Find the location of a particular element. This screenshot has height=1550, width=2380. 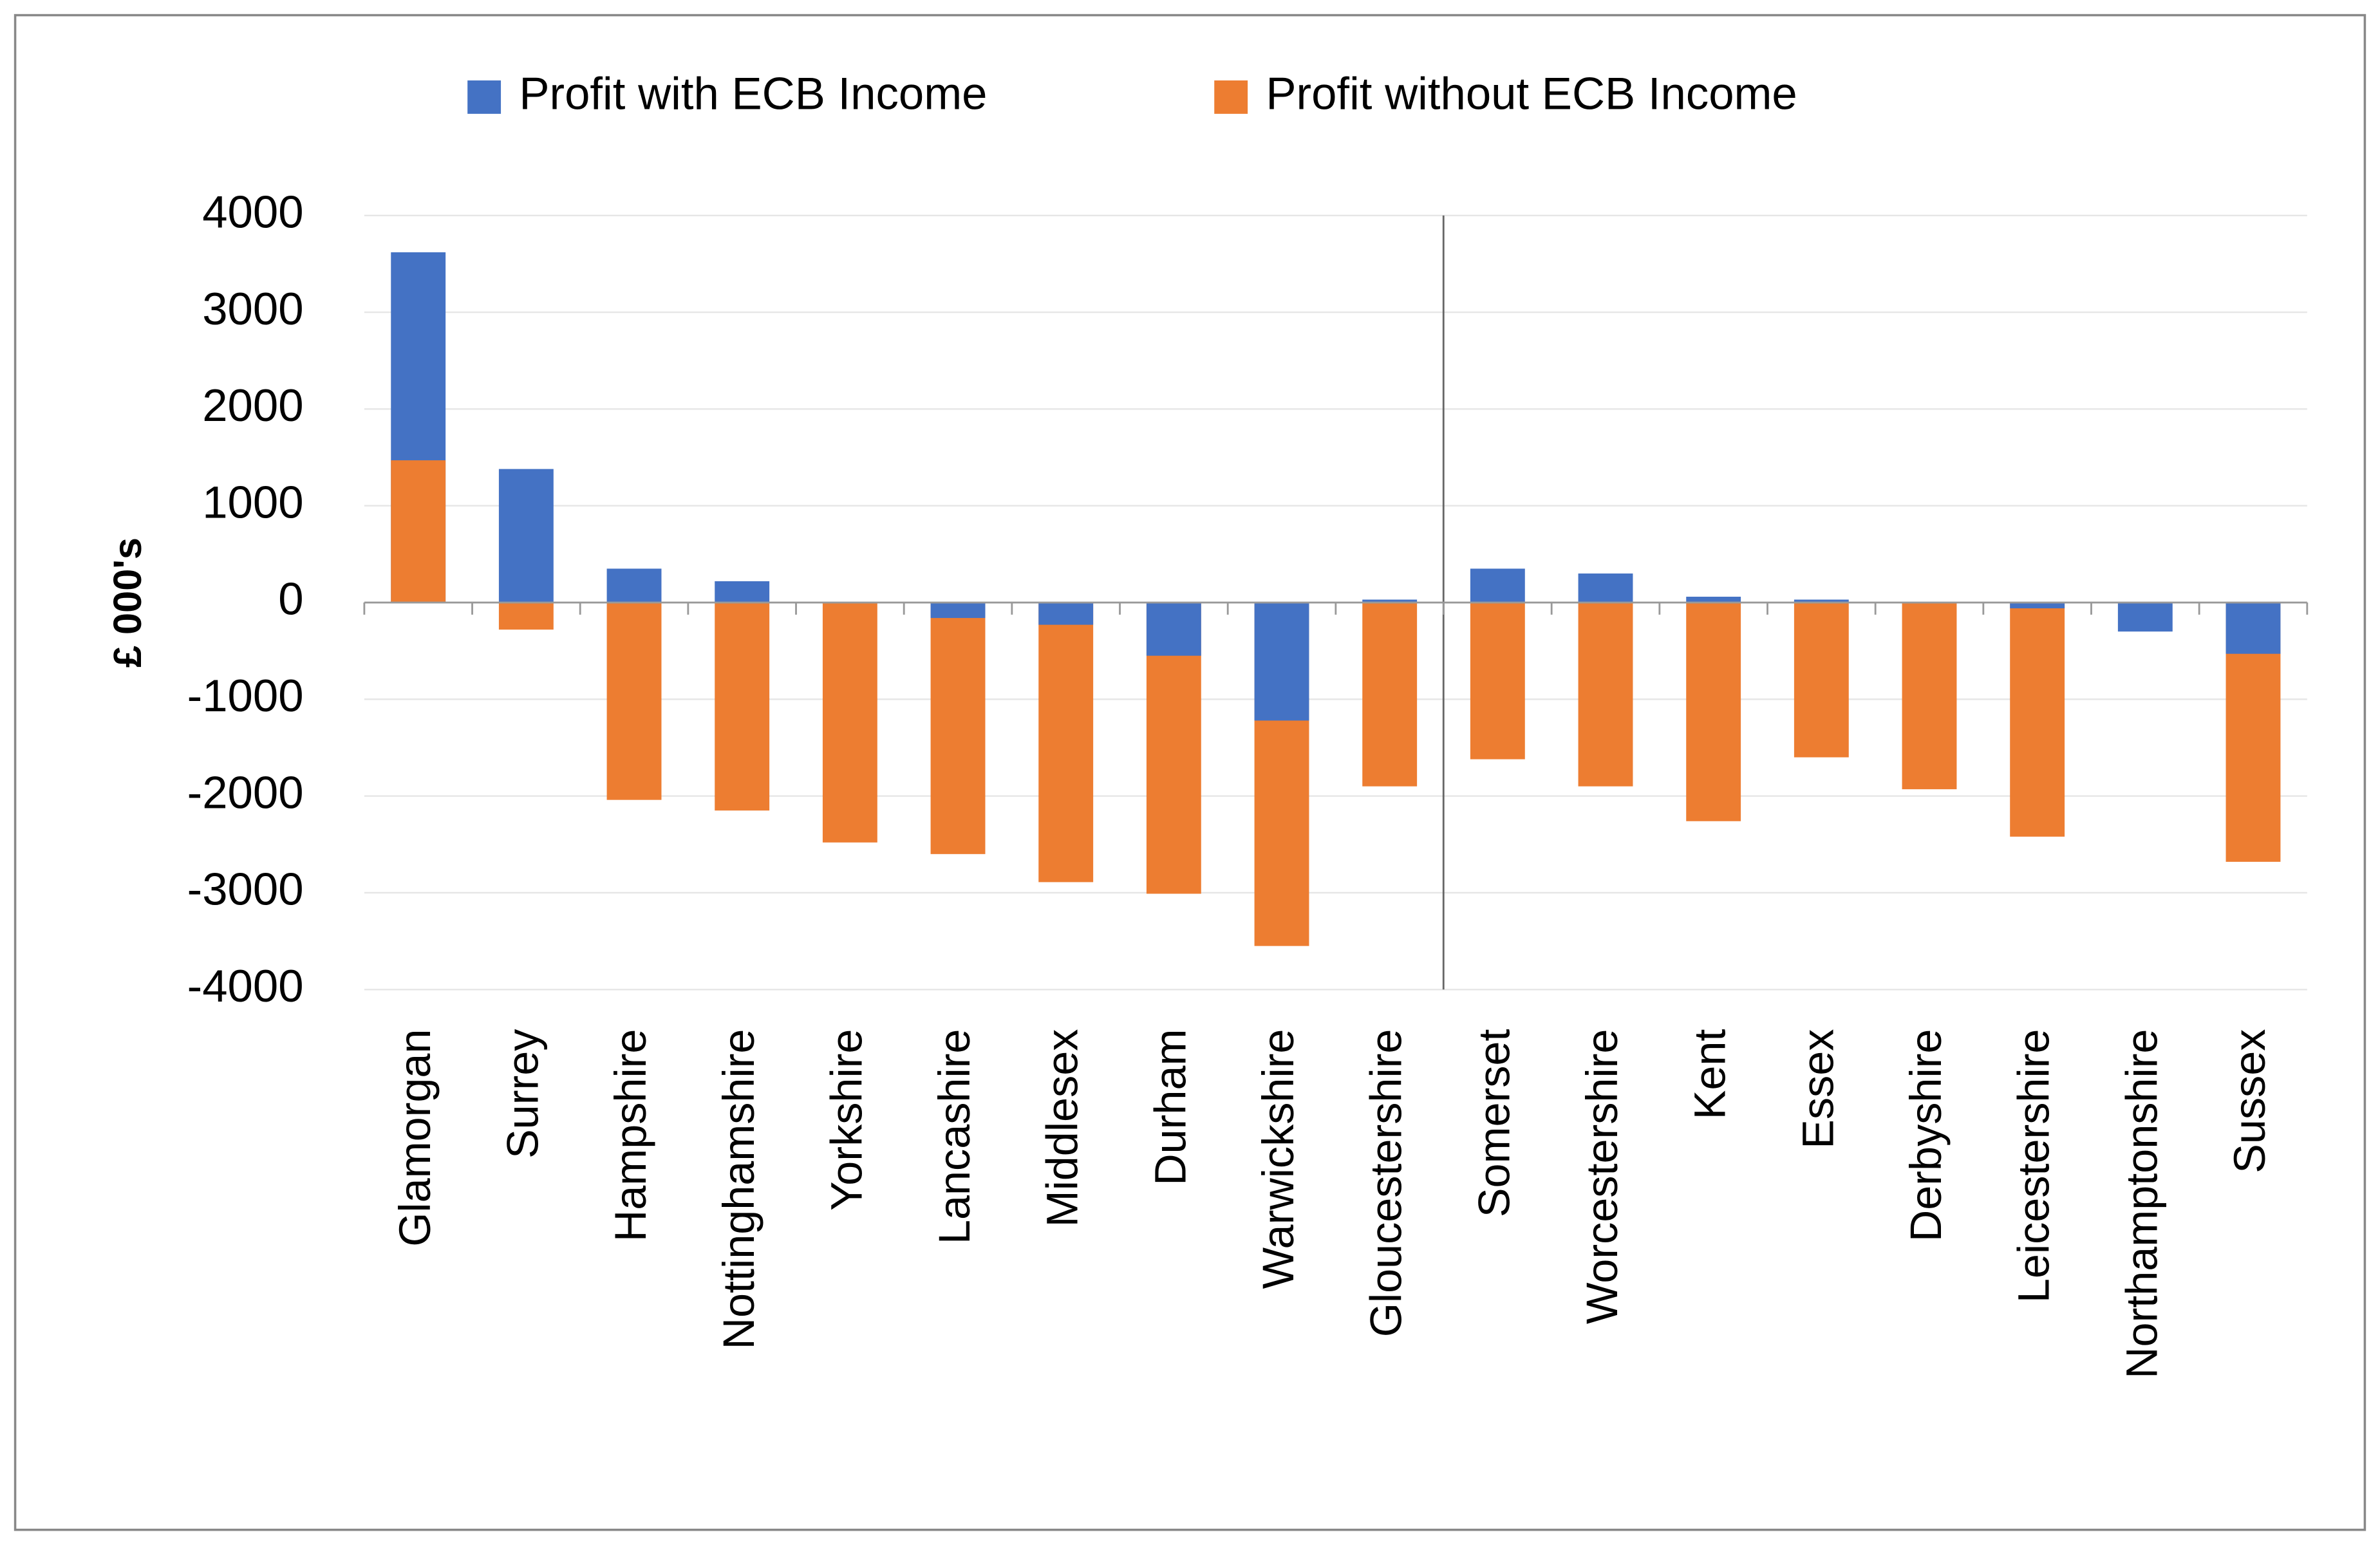

x-tick-label: Nottinghamshire is located at coordinates (740, 1189).